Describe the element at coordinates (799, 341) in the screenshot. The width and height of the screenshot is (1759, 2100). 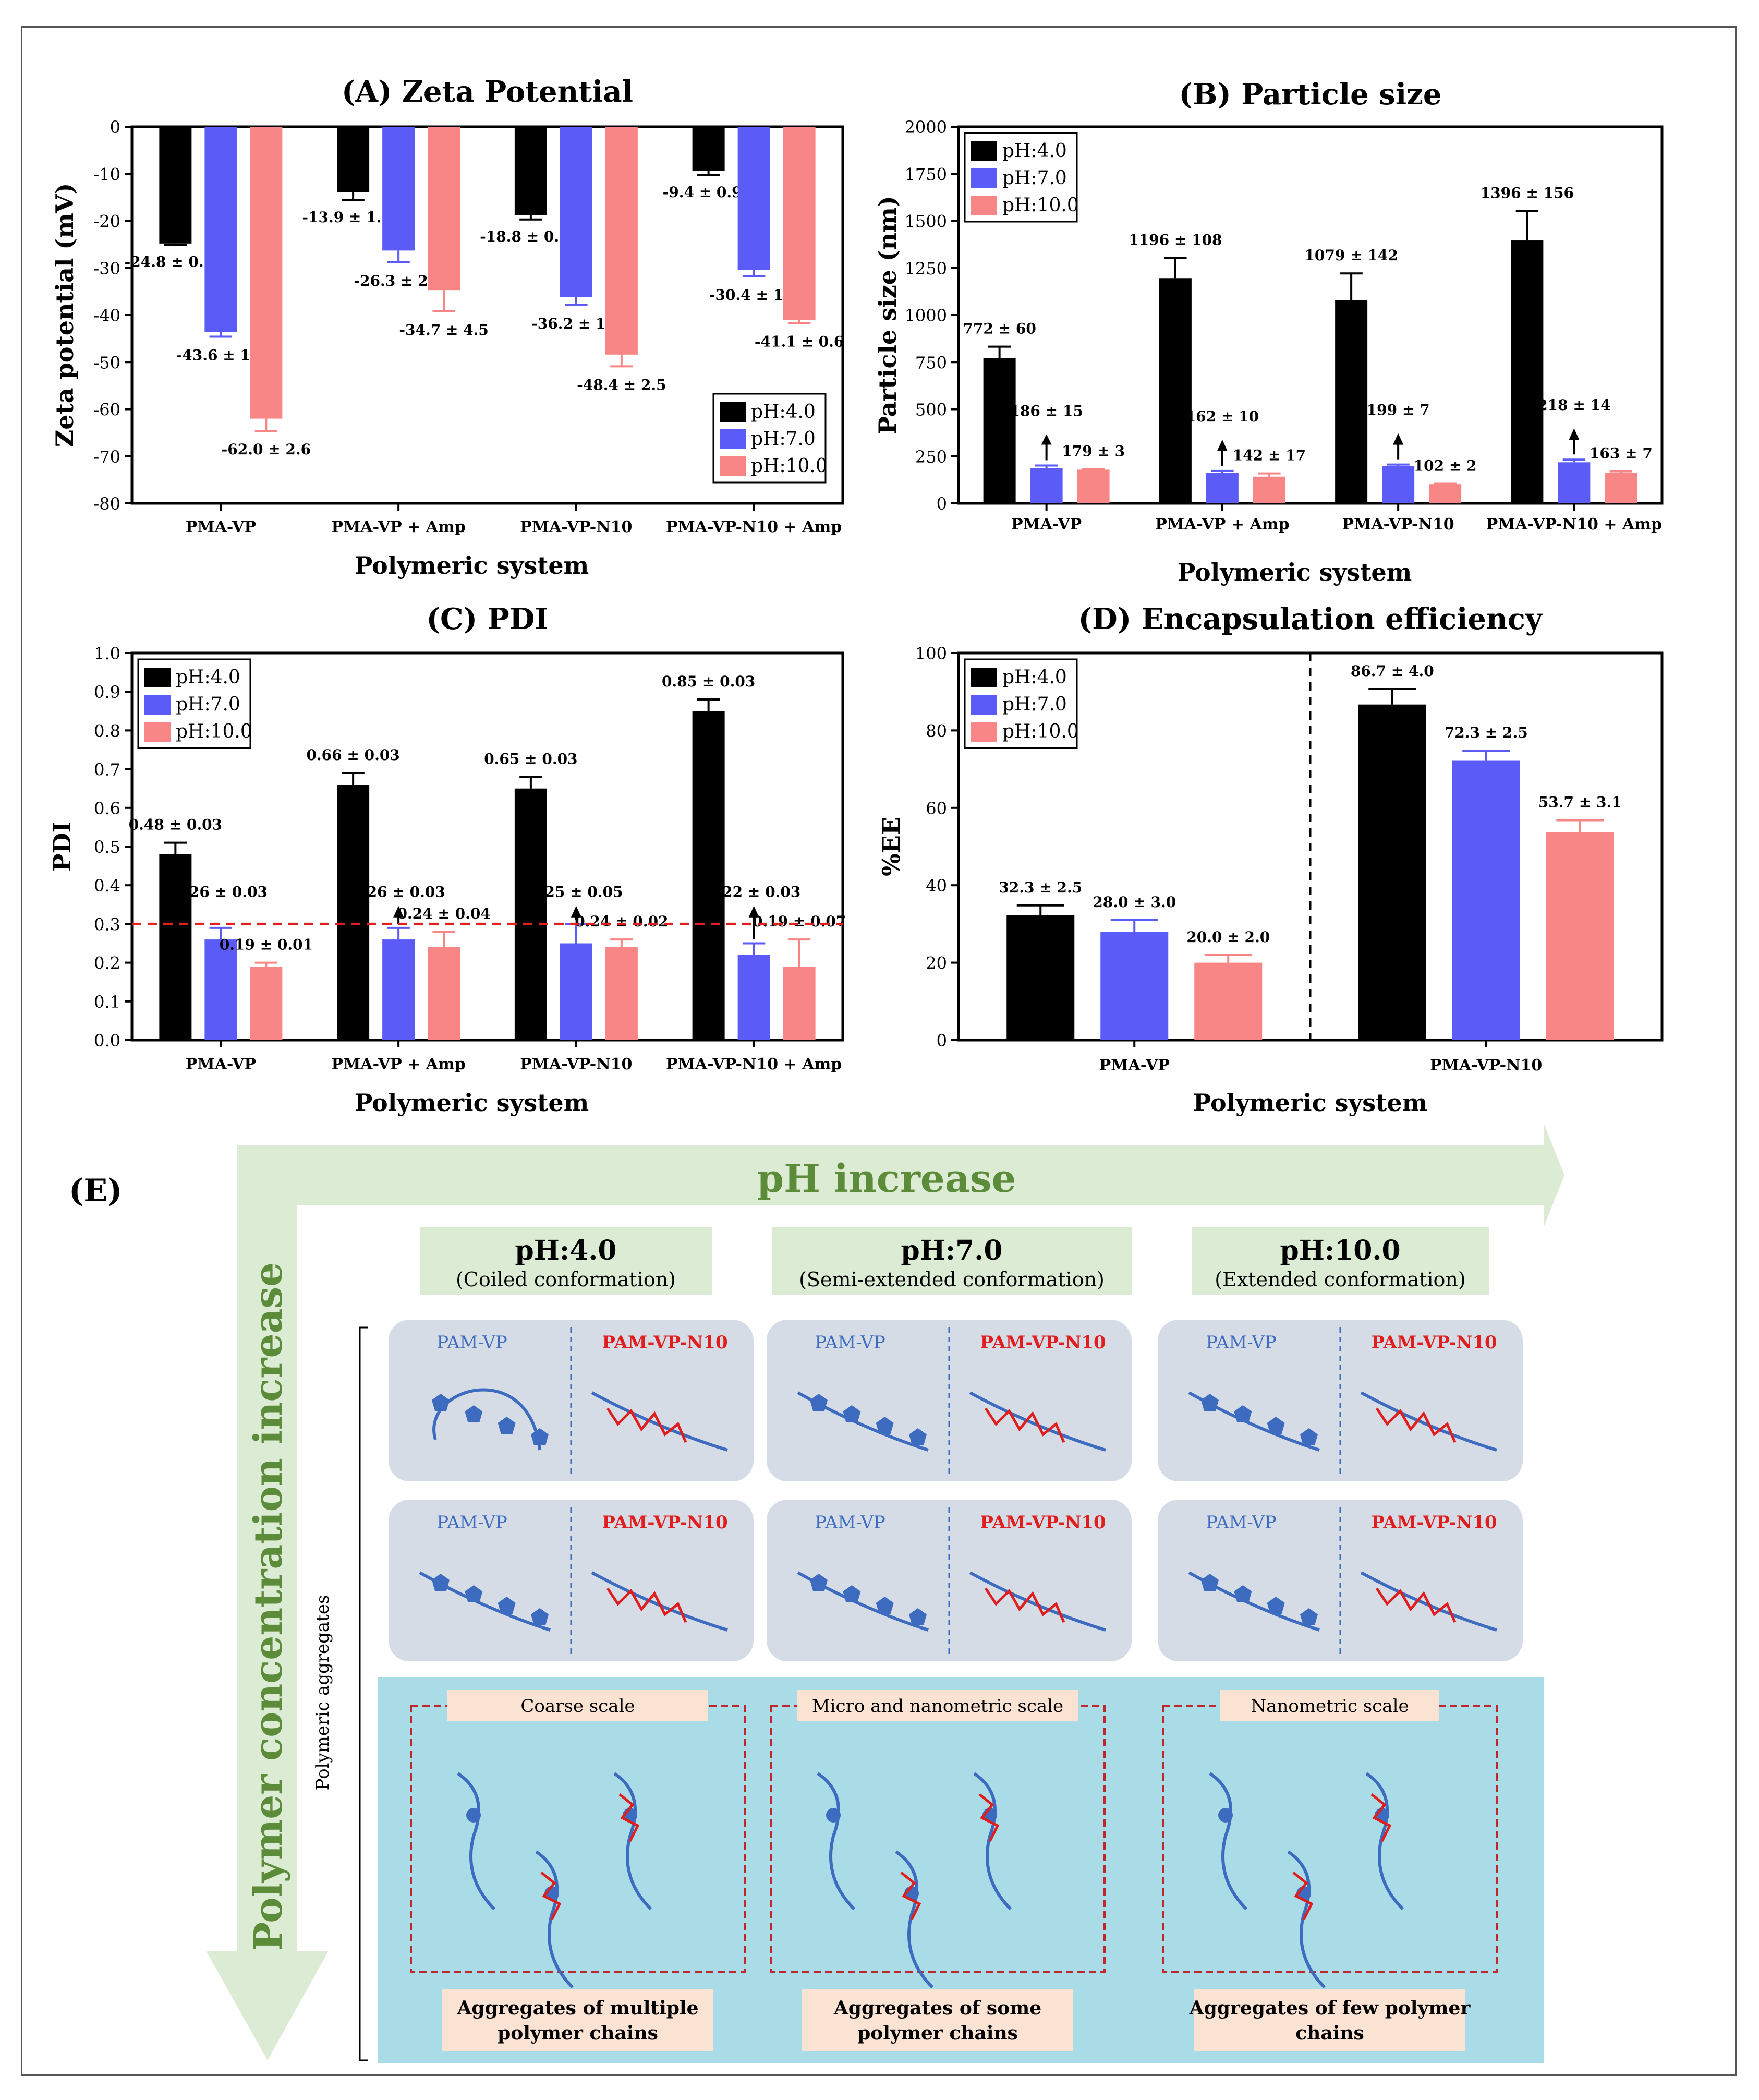
I see `data-label: -41.1 ± 0.6` at that location.